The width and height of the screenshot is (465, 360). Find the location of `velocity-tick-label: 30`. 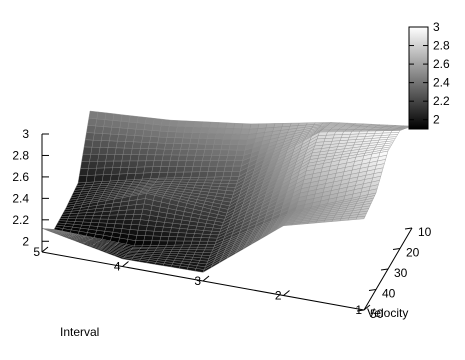

velocity-tick-label: 30 is located at coordinates (401, 273).